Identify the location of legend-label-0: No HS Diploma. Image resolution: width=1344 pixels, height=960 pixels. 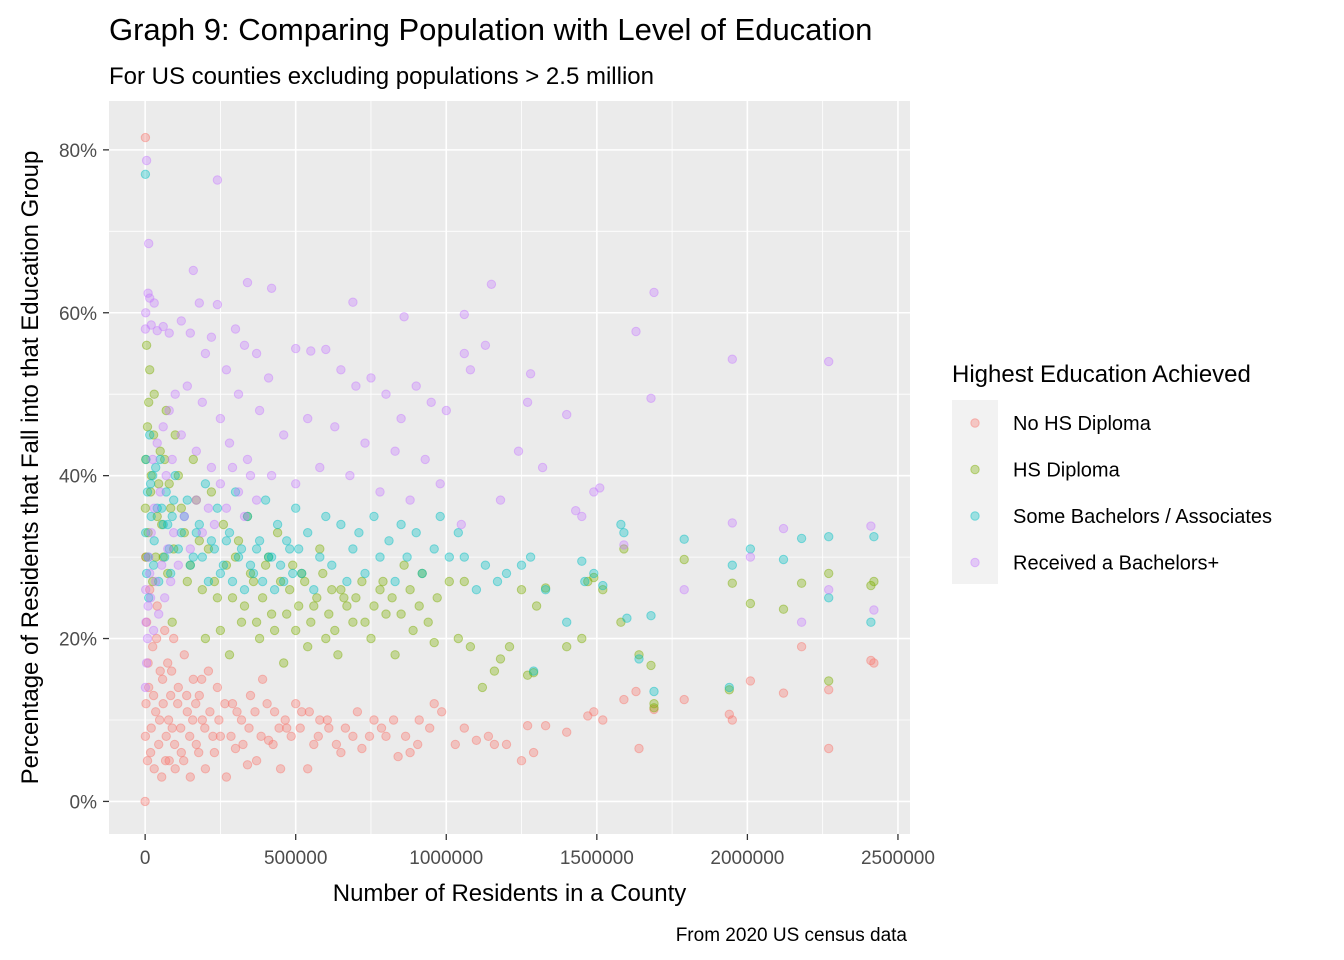
(1082, 424).